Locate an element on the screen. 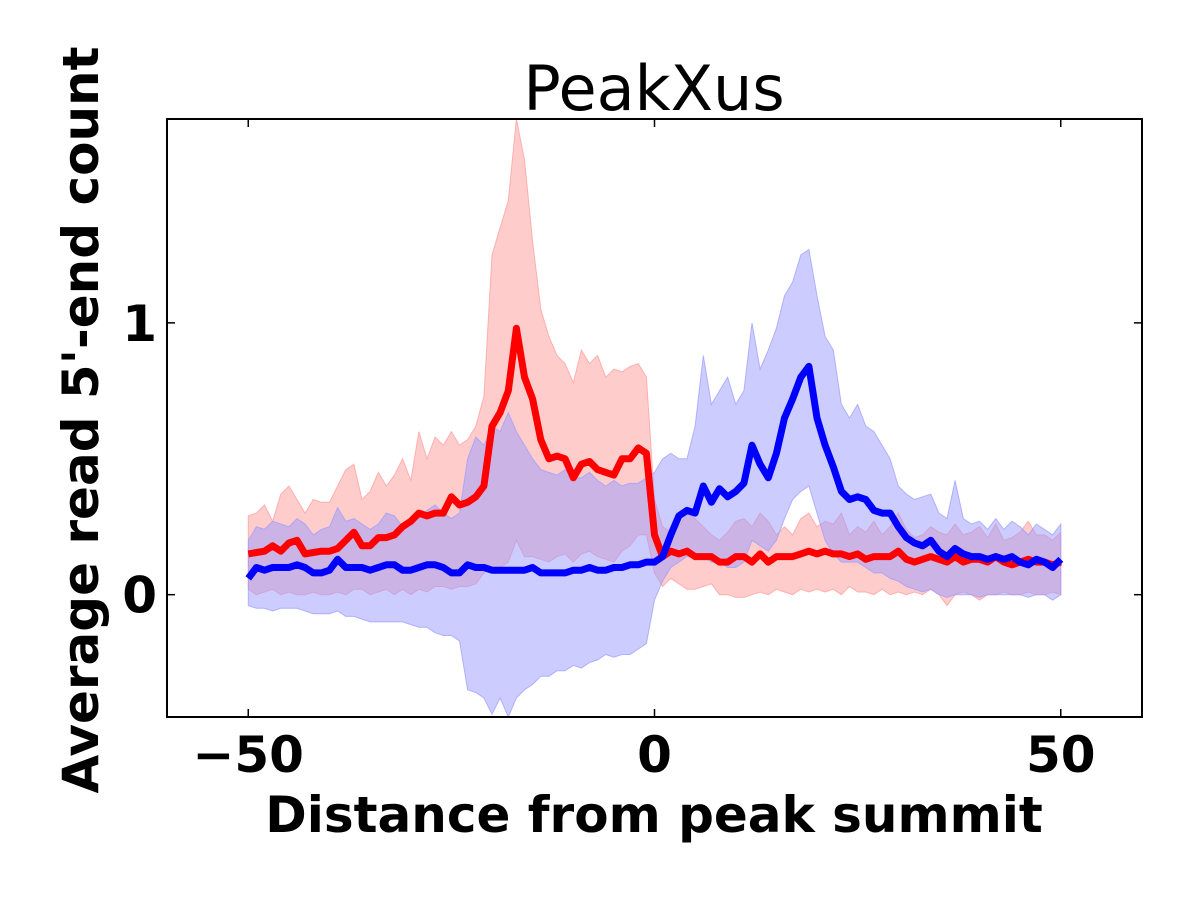 This screenshot has width=1200, height=900. y-tick-label: 1 is located at coordinates (139, 324).